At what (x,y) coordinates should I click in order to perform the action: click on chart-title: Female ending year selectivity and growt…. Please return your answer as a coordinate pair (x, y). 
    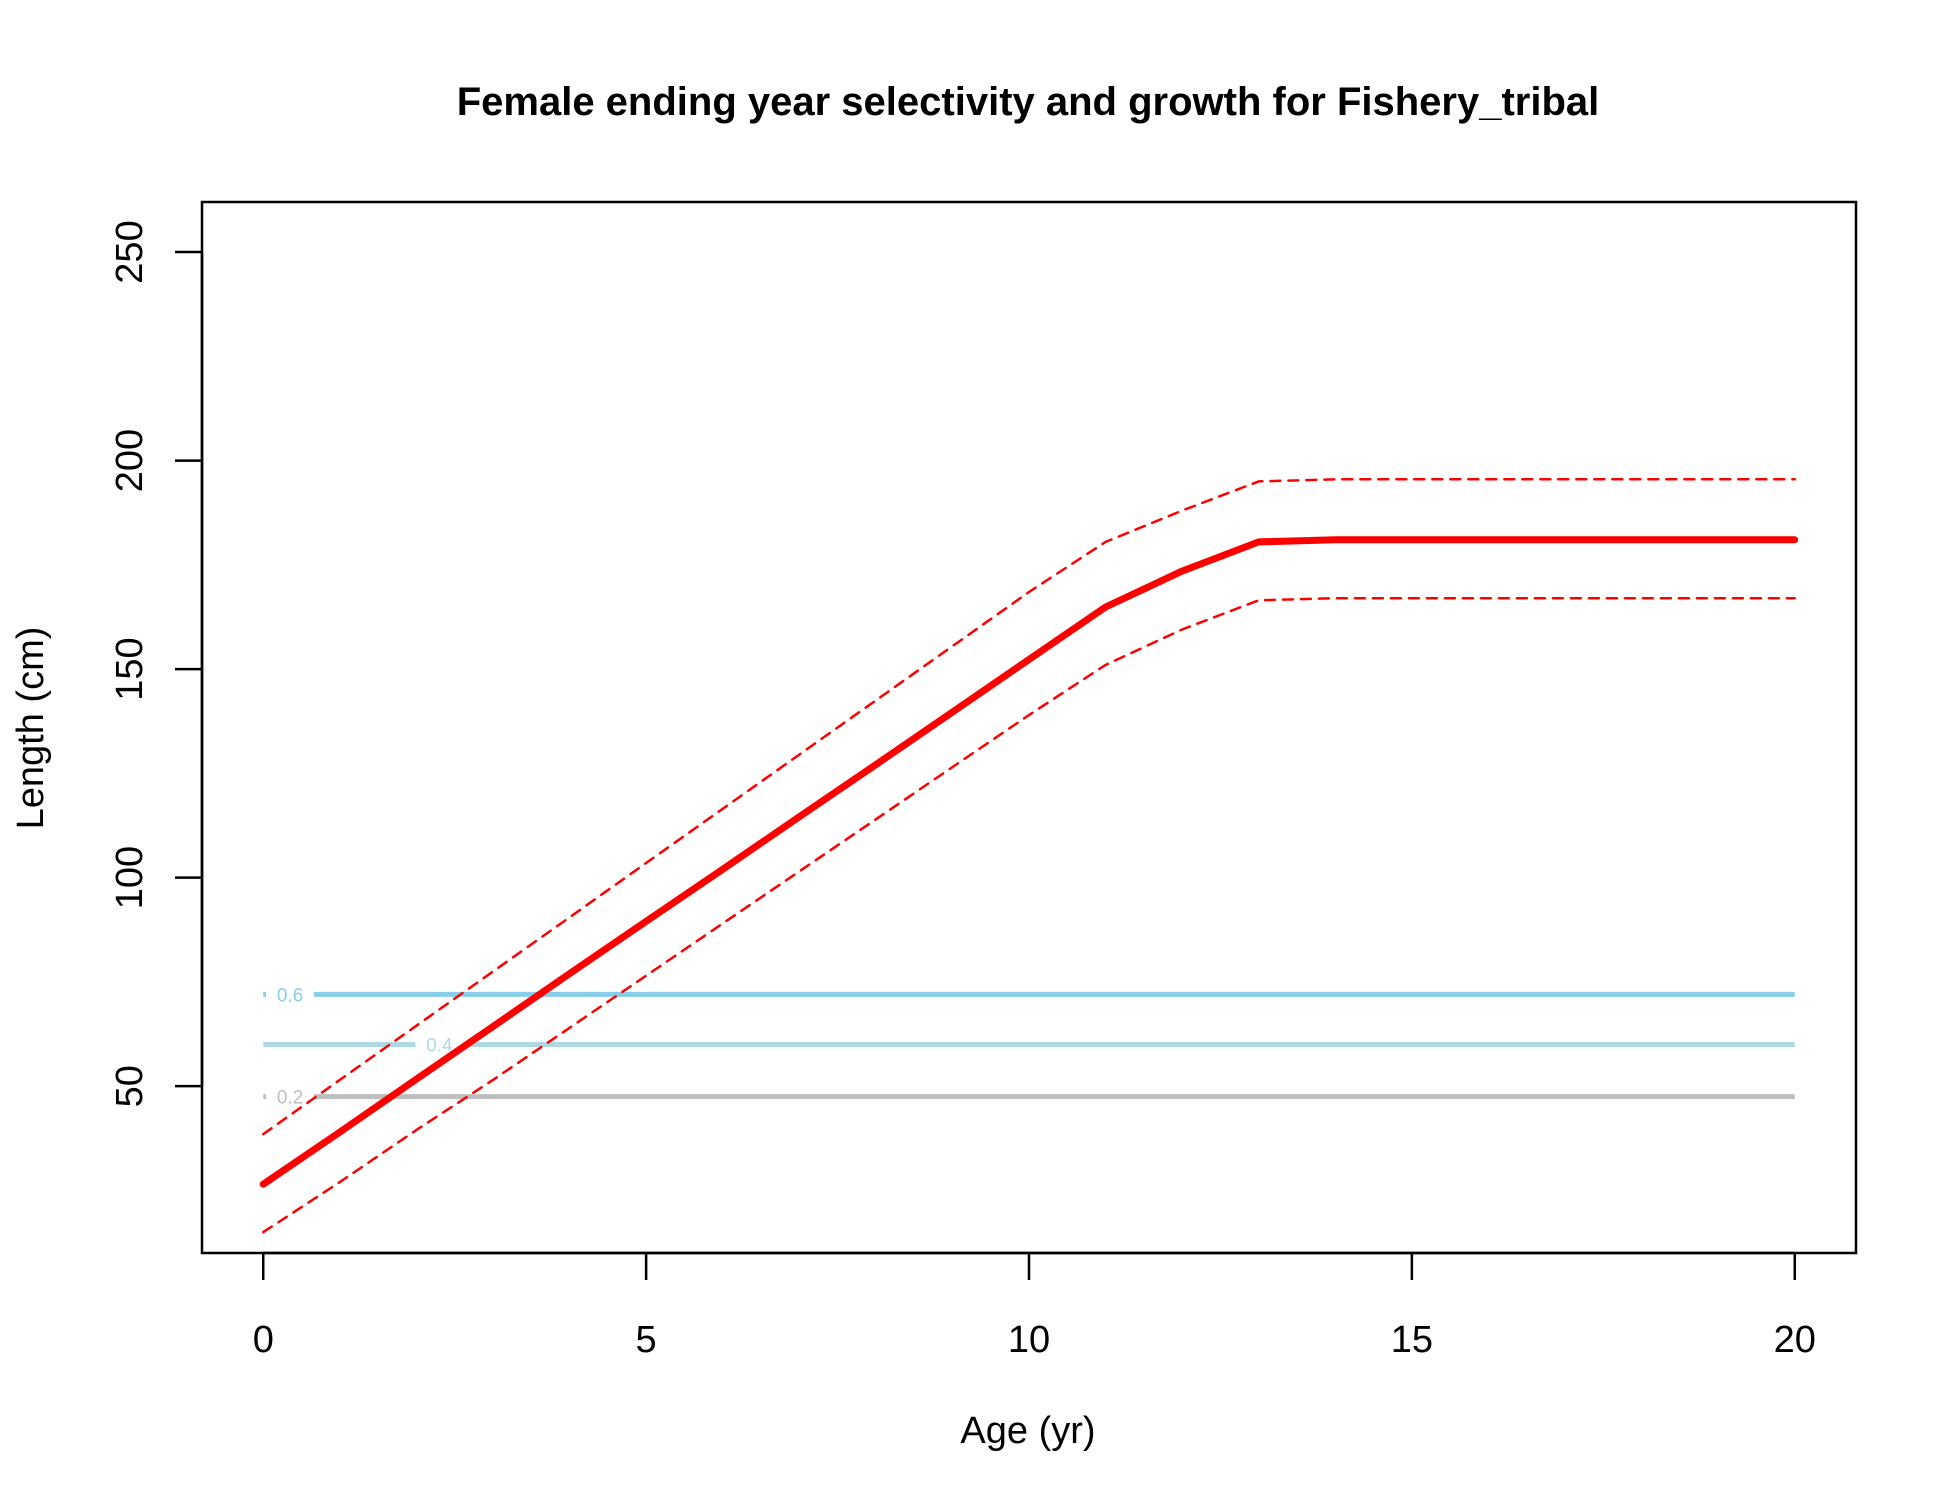
    Looking at the image, I should click on (1028, 102).